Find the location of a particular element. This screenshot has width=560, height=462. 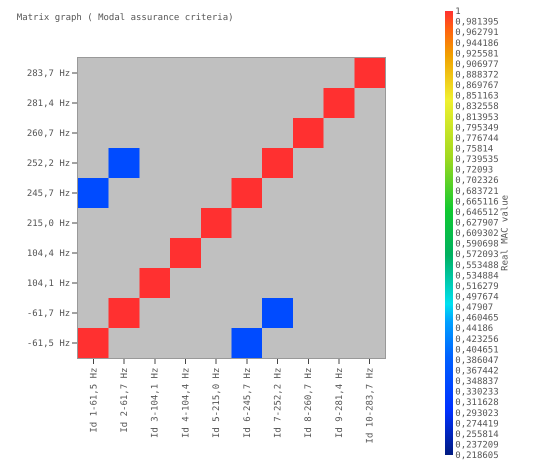

color-bar-label: 0,646512 is located at coordinates (477, 213).